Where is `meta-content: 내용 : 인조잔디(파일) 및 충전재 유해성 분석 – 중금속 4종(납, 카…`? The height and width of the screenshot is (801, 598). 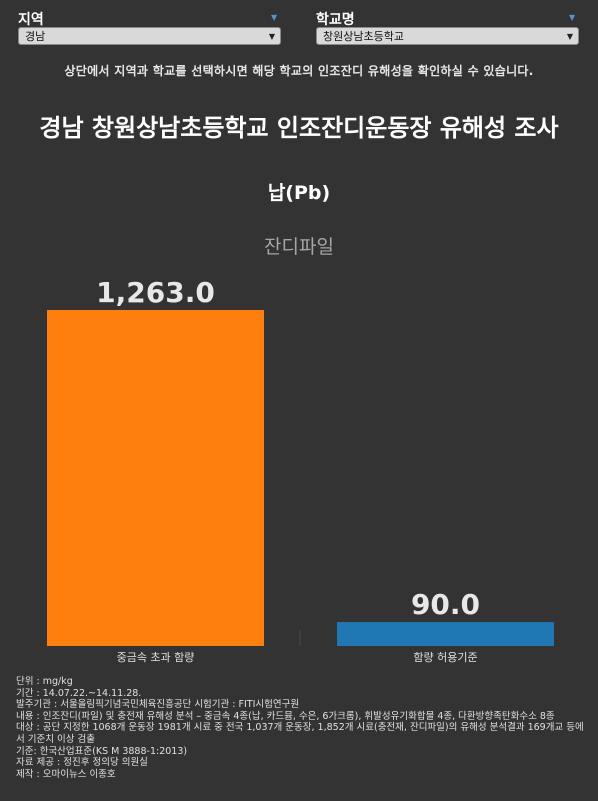 meta-content: 내용 : 인조잔디(파일) 및 충전재 유해성 분석 – 중금속 4종(납, 카… is located at coordinates (285, 716).